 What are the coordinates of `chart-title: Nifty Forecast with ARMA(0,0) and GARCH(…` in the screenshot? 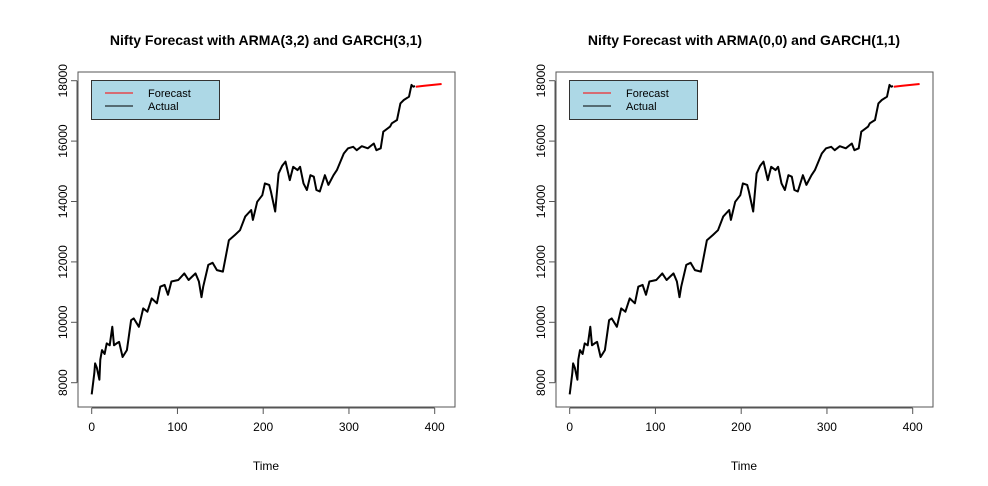 It's located at (744, 40).